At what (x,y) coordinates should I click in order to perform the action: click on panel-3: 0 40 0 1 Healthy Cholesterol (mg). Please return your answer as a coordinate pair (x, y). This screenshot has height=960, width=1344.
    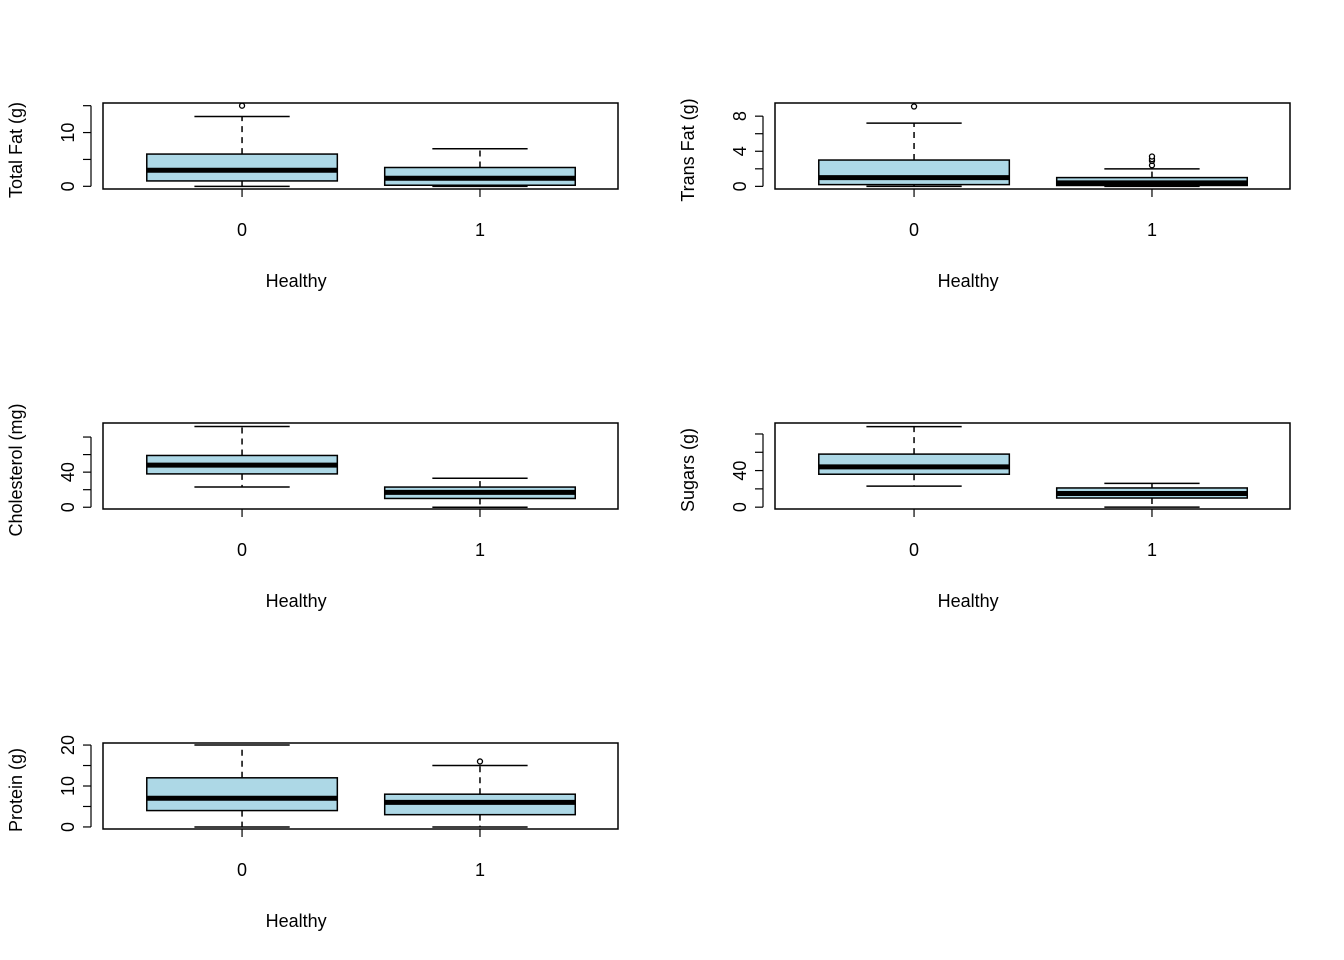
    Looking at the image, I should click on (312, 507).